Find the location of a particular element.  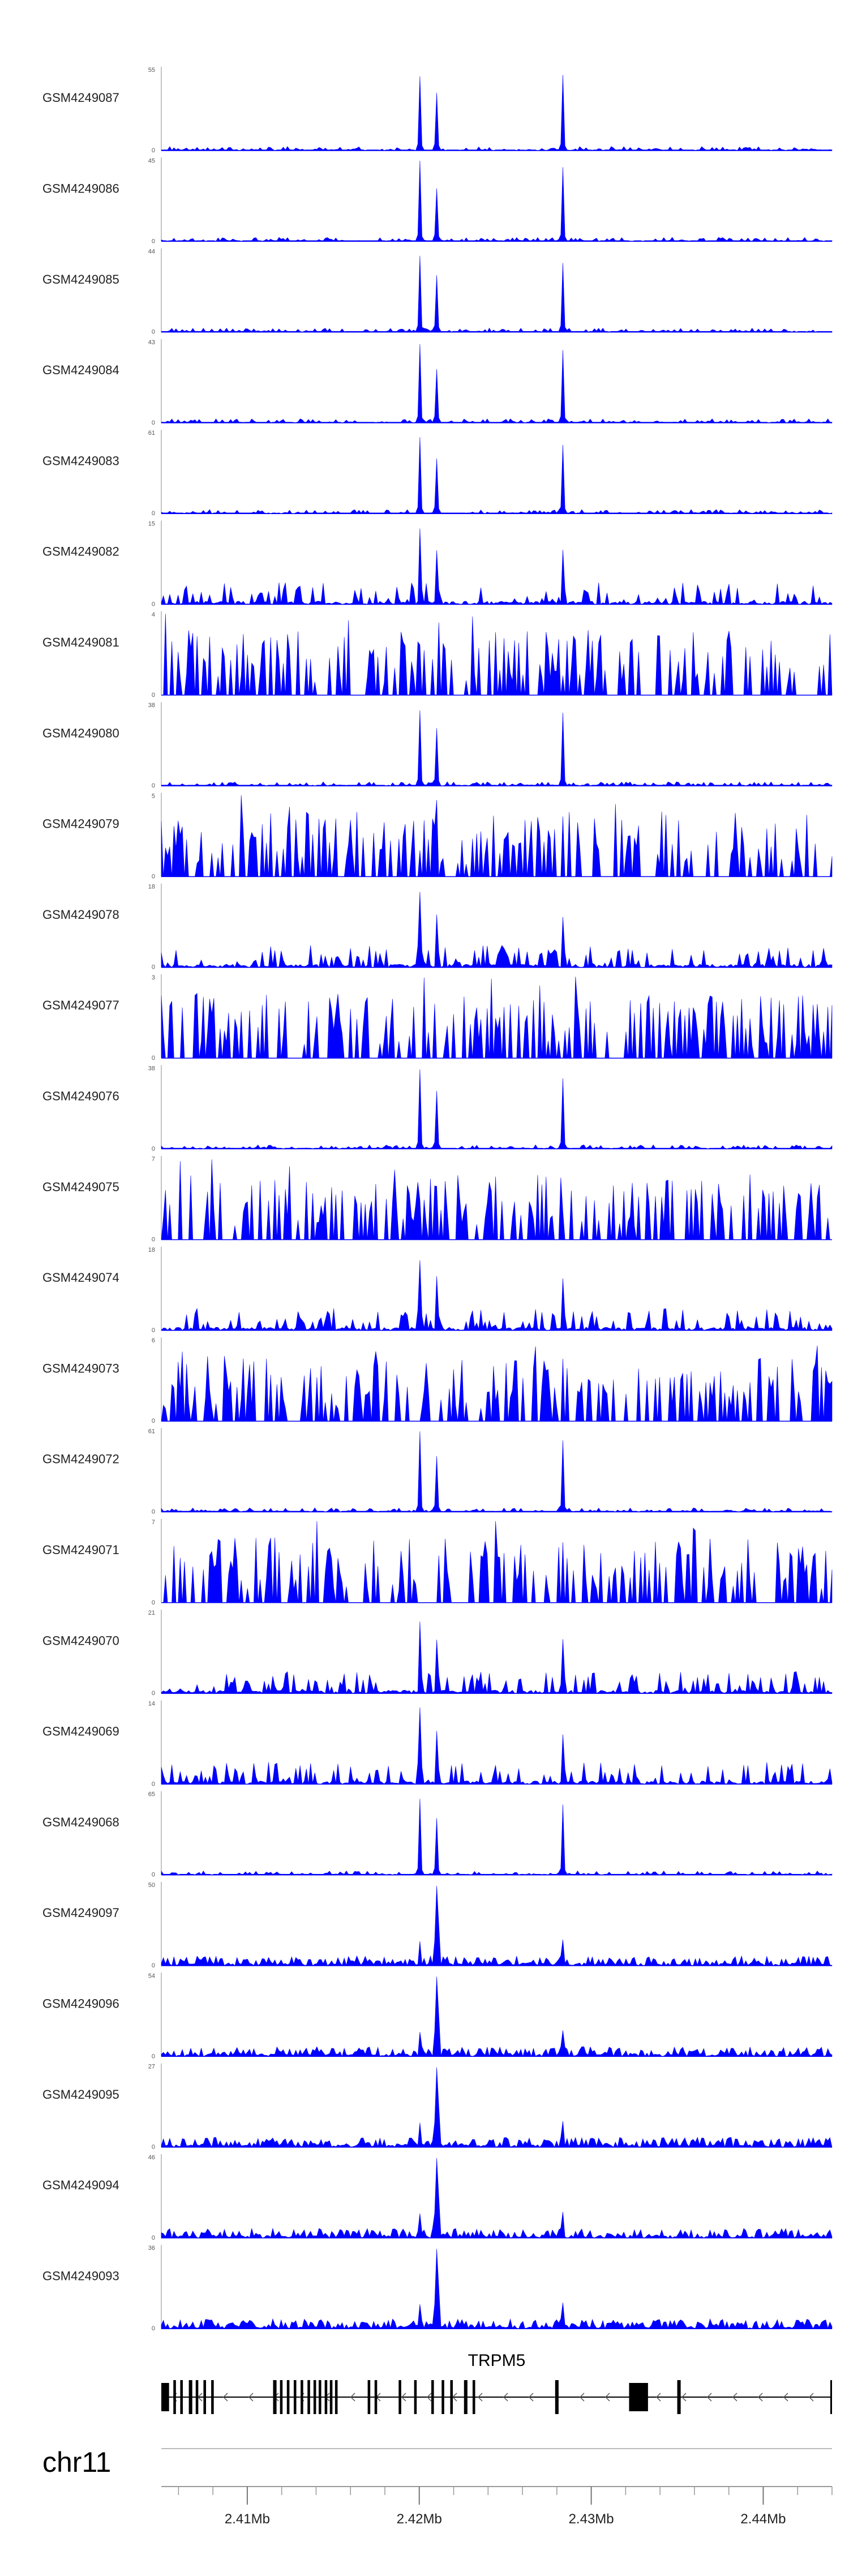

track-GSM4249097: GSM4249097 50 0 is located at coordinates (437, 1925).